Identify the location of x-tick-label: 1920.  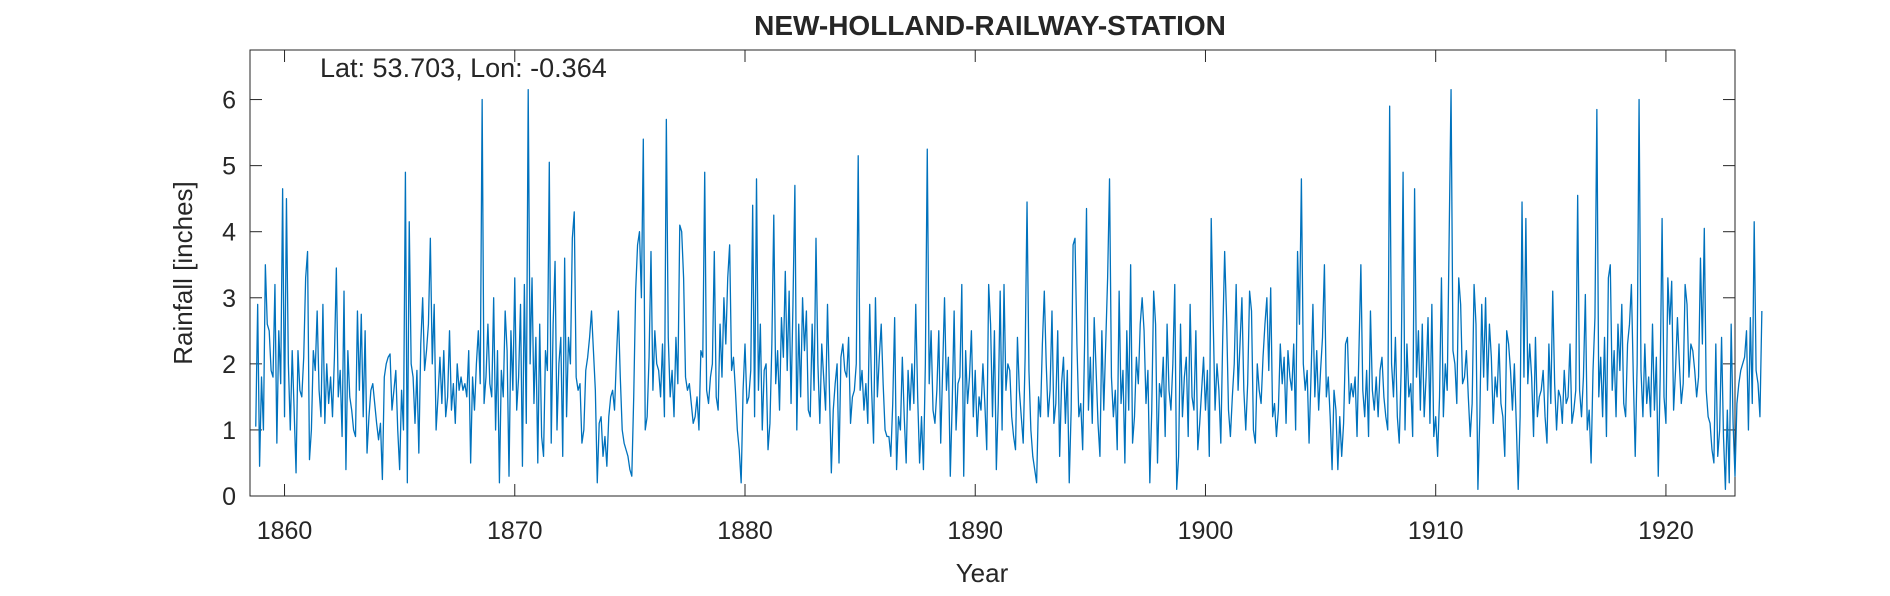
(1666, 531).